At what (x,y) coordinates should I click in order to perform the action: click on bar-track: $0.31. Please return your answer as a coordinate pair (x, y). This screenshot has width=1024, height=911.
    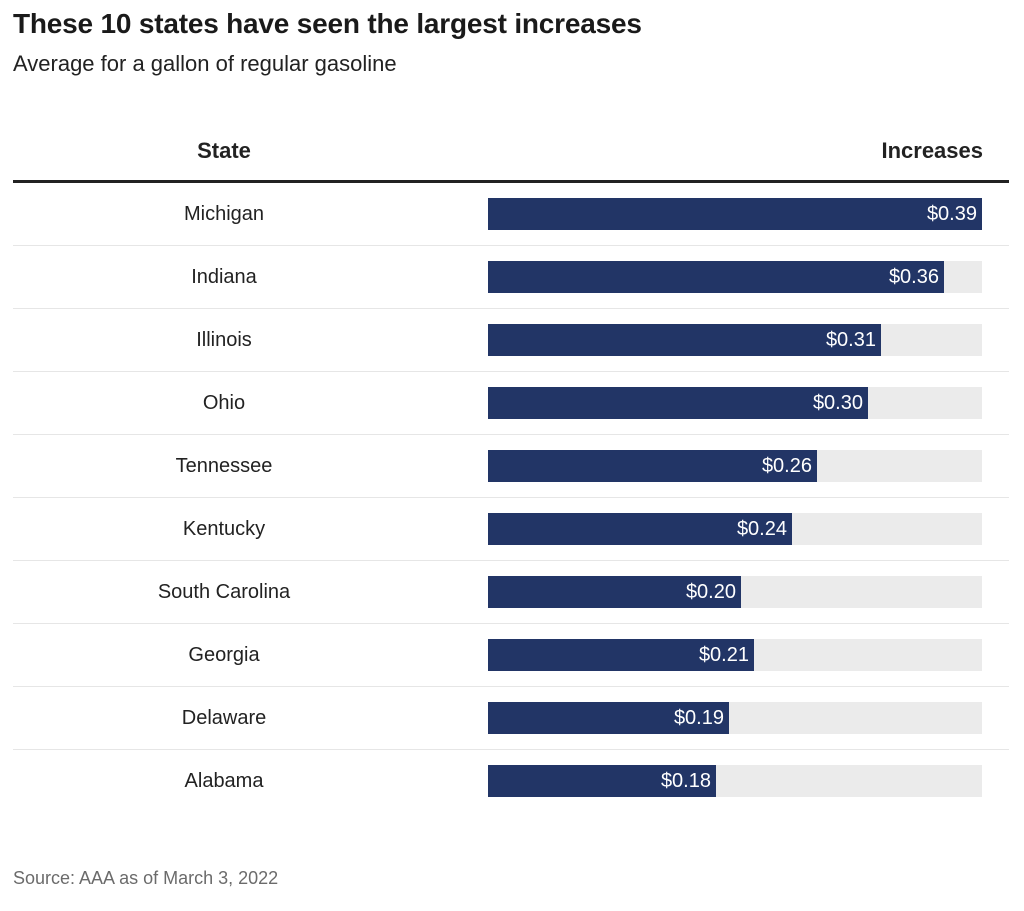
    Looking at the image, I should click on (735, 340).